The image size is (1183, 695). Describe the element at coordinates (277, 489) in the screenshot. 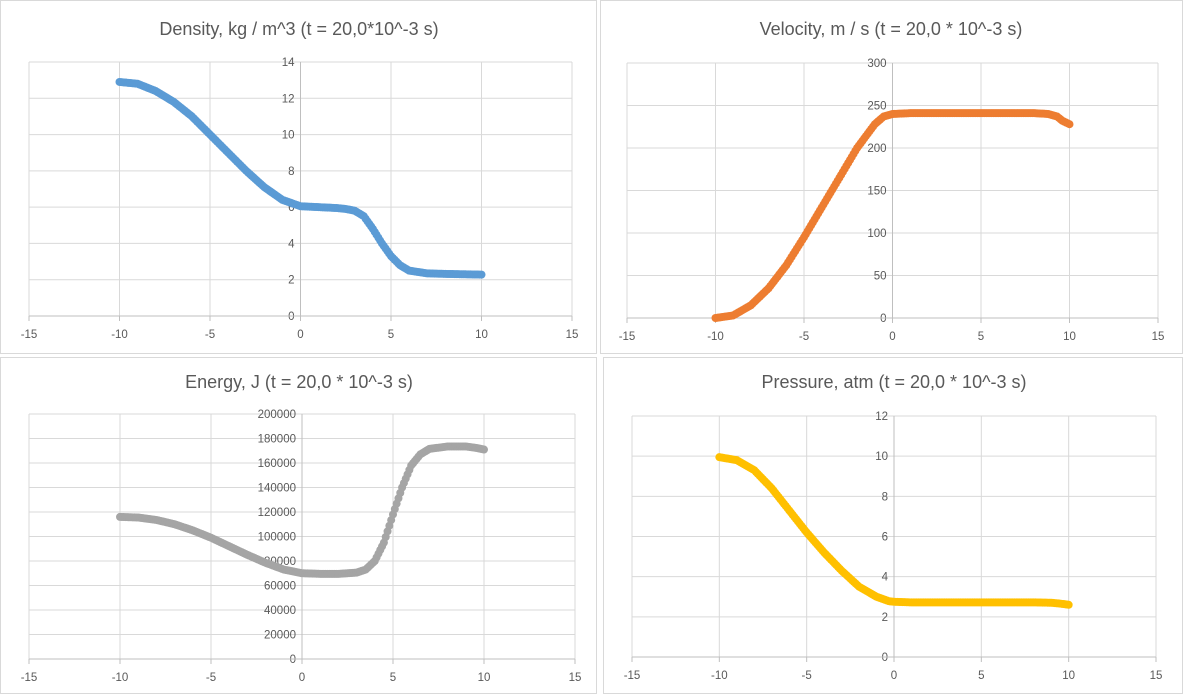

I see `y-tick-label: 140000` at that location.